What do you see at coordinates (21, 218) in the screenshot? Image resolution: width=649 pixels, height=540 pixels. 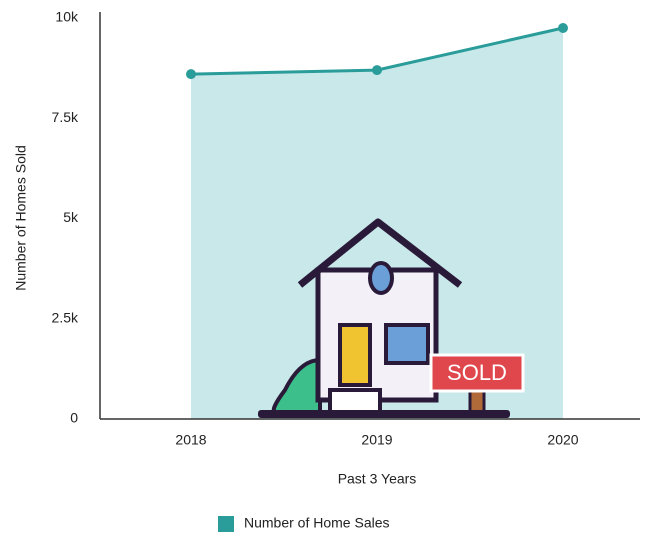 I see `y-axis-title: Number of Homes Sold` at bounding box center [21, 218].